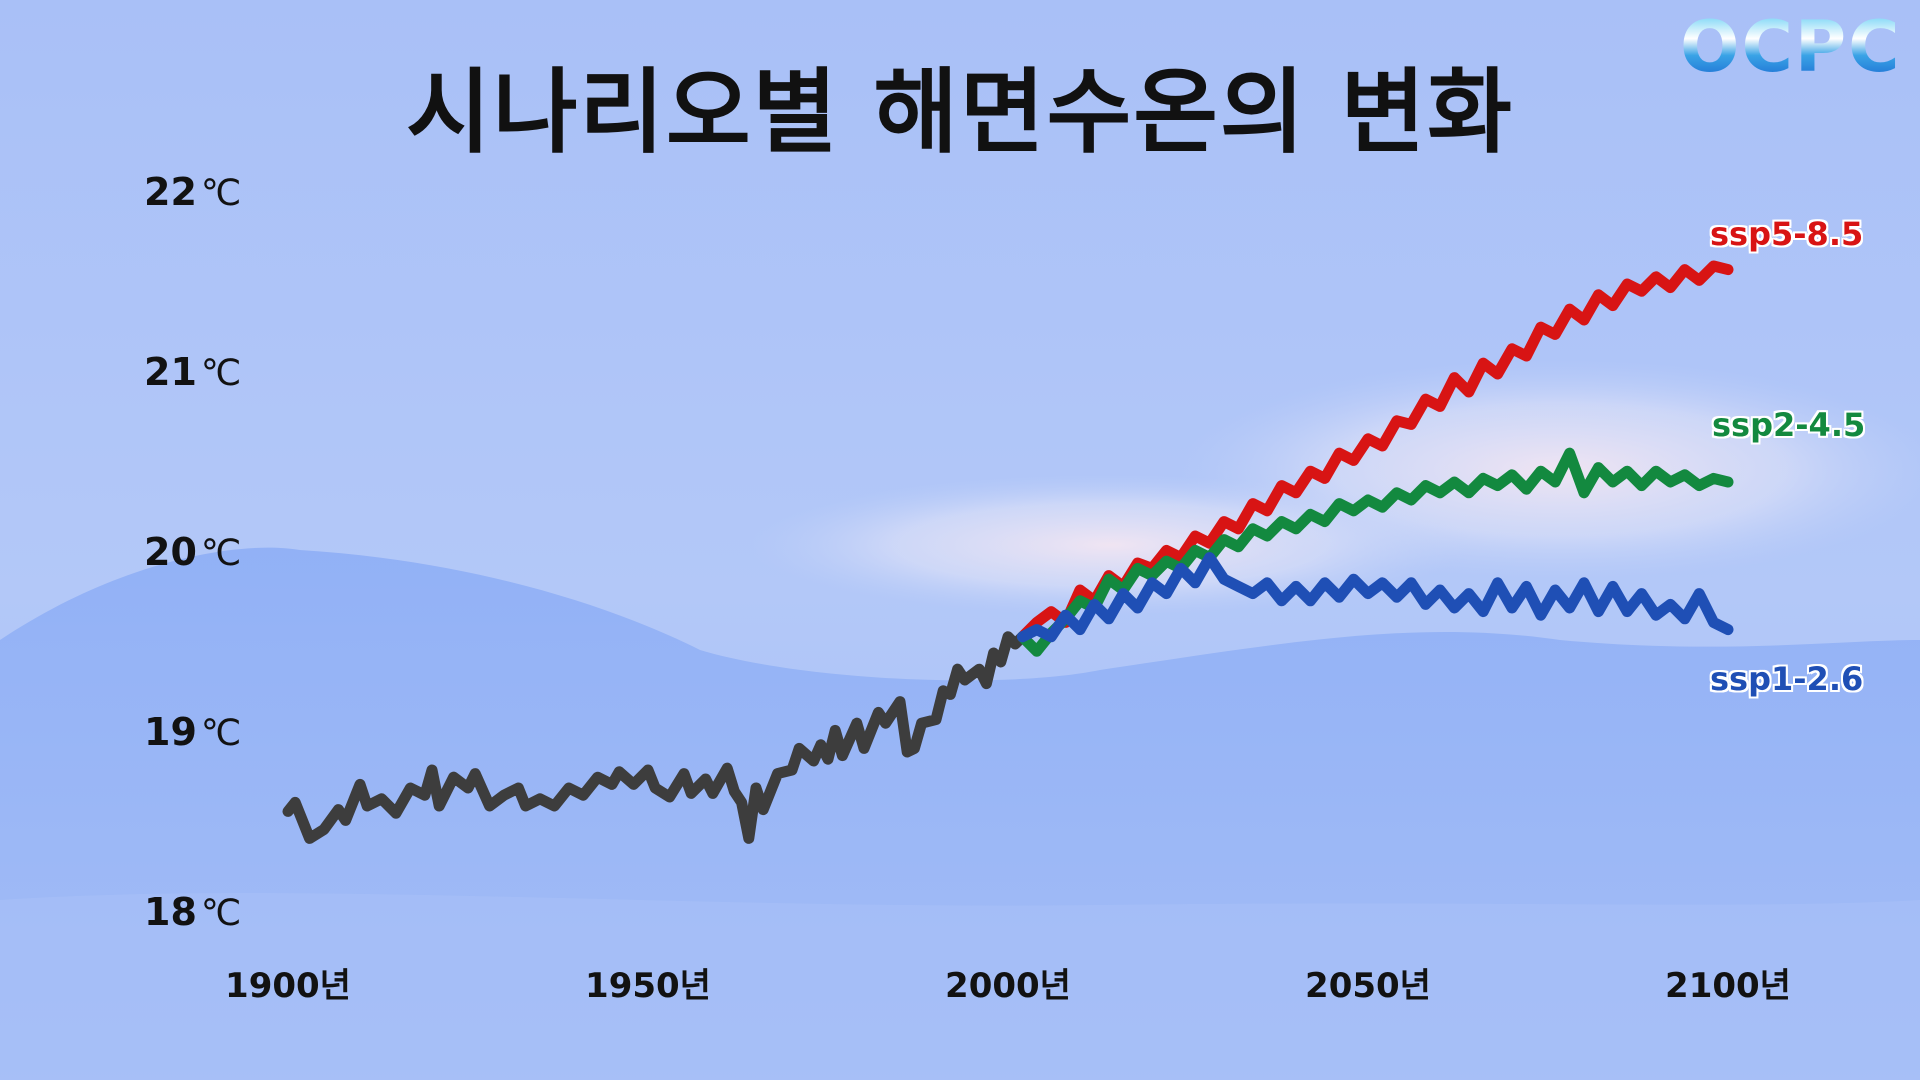  Describe the element at coordinates (170, 192) in the screenshot. I see `y-tick-value: 22` at that location.